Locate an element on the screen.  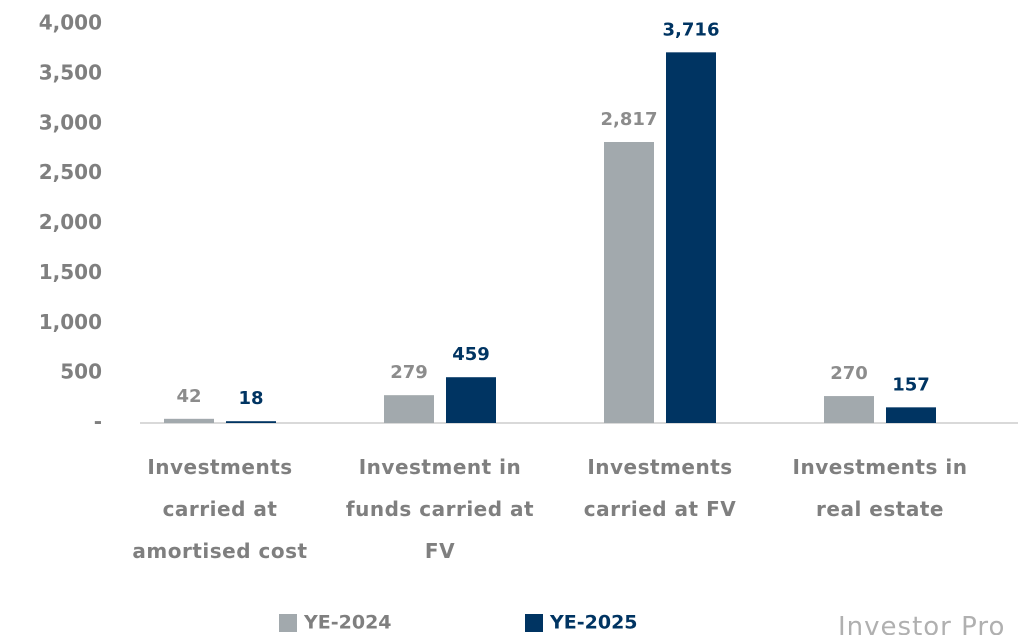
data-label: 157 is located at coordinates (911, 384).